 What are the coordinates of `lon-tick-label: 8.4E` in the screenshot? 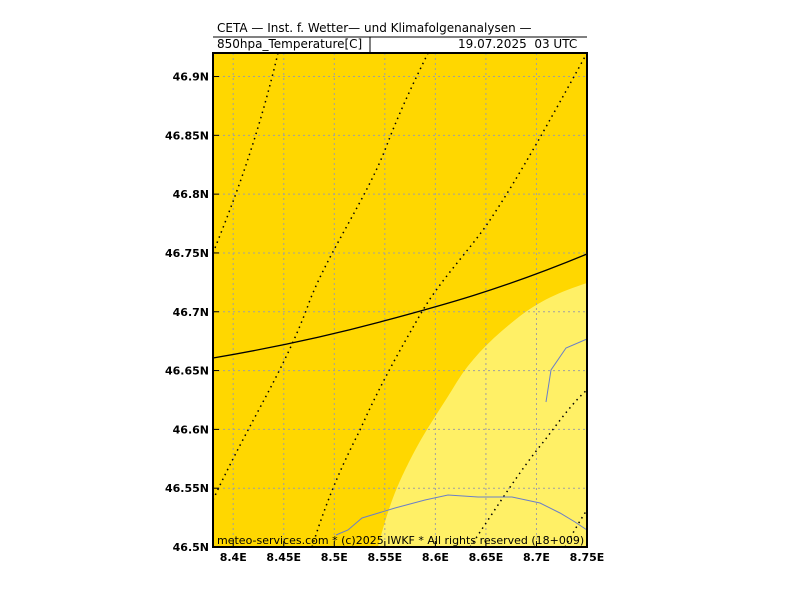 It's located at (233, 557).